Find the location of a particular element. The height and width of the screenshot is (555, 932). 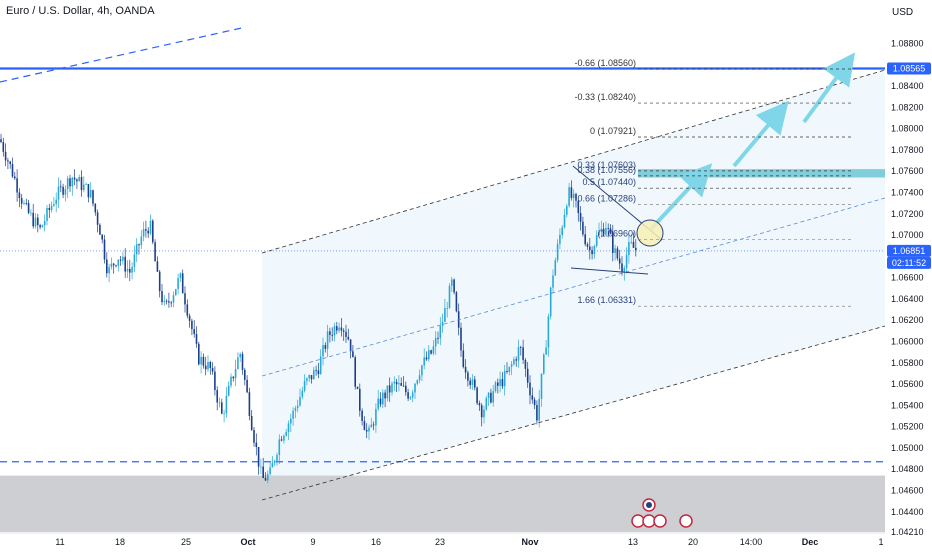

lightning-event-icon is located at coordinates (638, 521).